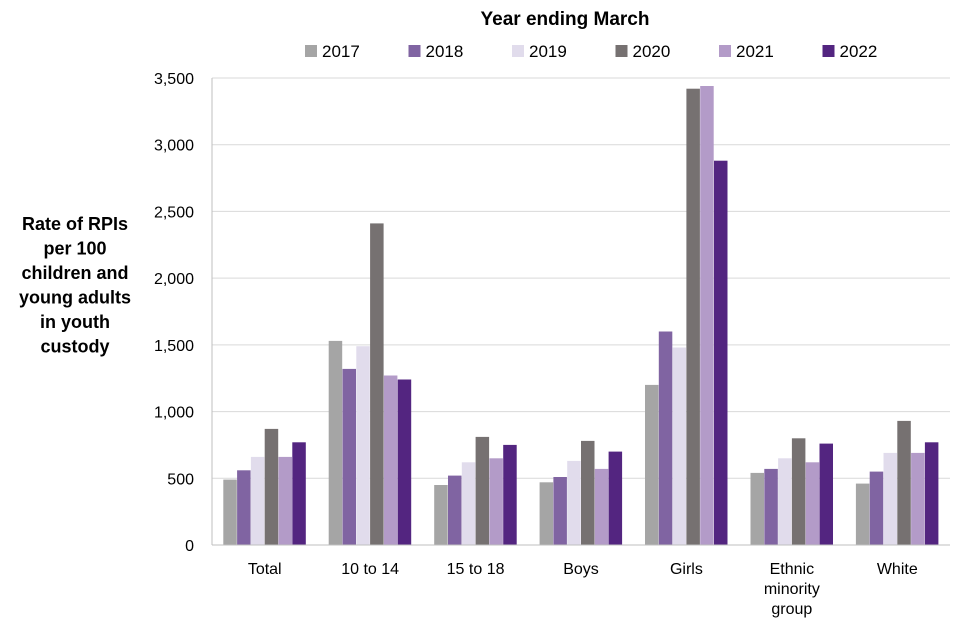 Image resolution: width=960 pixels, height=640 pixels. What do you see at coordinates (686, 569) in the screenshot?
I see `category-label: Girls` at bounding box center [686, 569].